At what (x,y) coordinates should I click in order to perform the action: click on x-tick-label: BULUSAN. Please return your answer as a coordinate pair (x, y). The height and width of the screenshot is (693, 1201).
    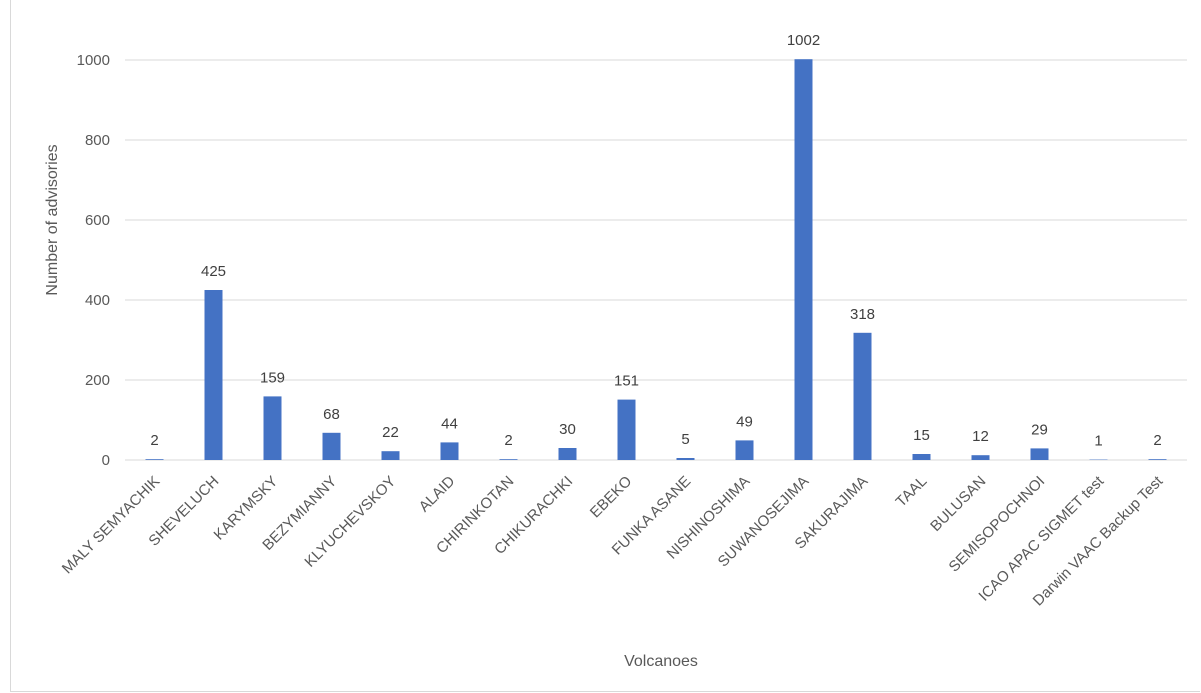
    Looking at the image, I should click on (958, 504).